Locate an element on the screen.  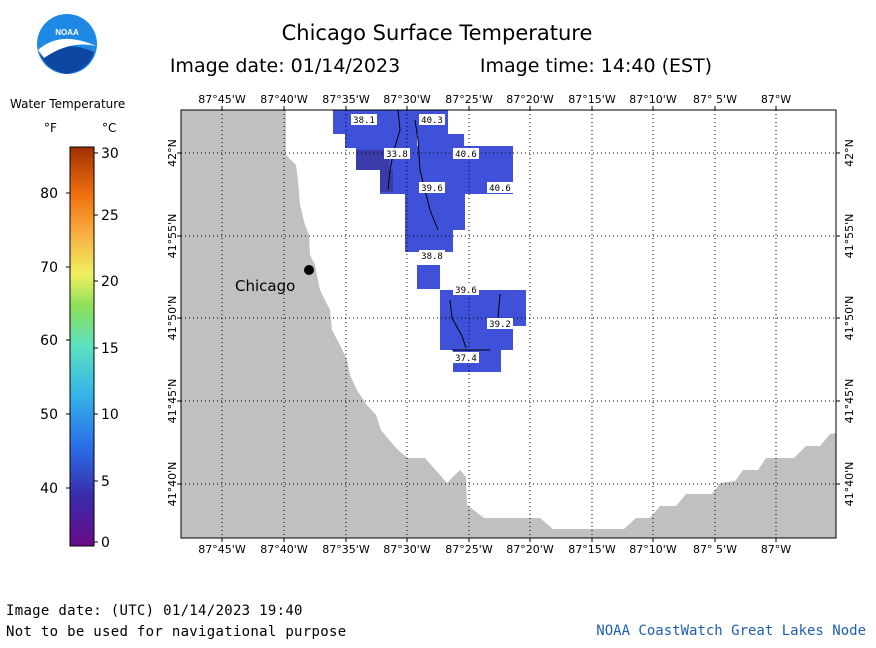
c-tick-label: 20 is located at coordinates (110, 282).